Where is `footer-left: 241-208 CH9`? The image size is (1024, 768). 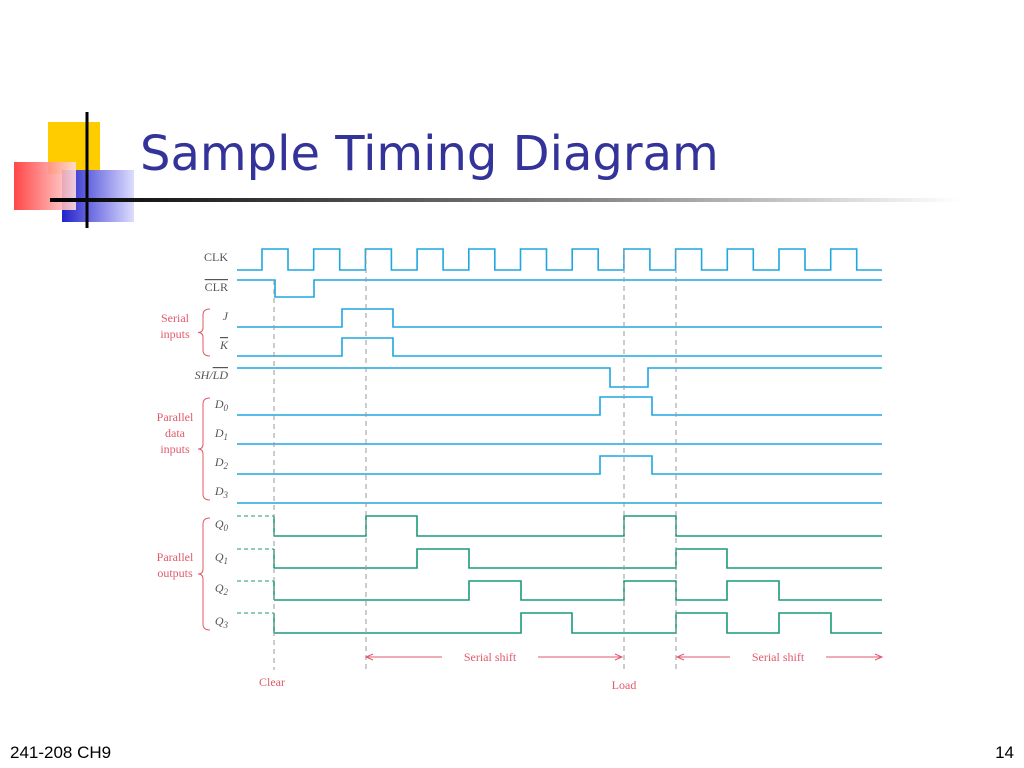 footer-left: 241-208 CH9 is located at coordinates (60, 752).